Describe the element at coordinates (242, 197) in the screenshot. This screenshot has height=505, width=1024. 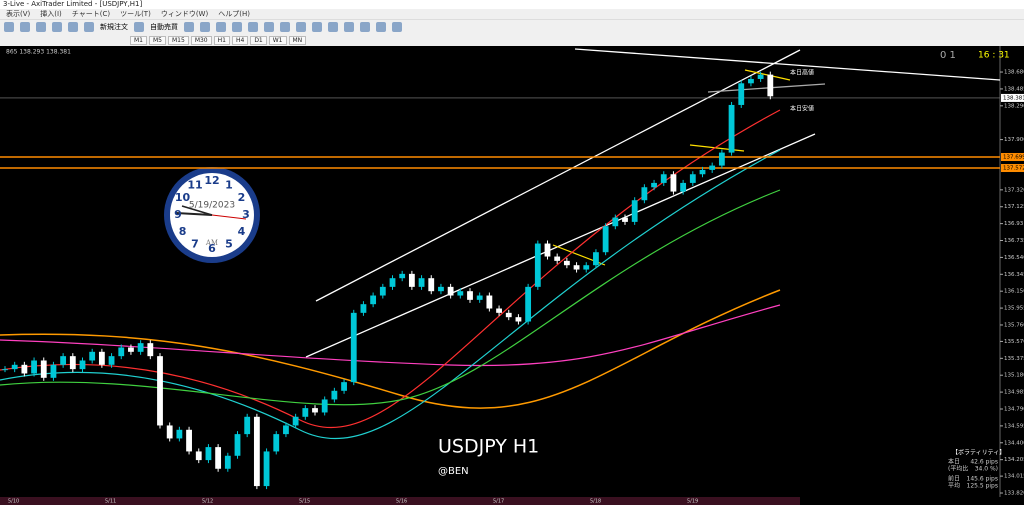
I see `clock-numeral: 2` at that location.